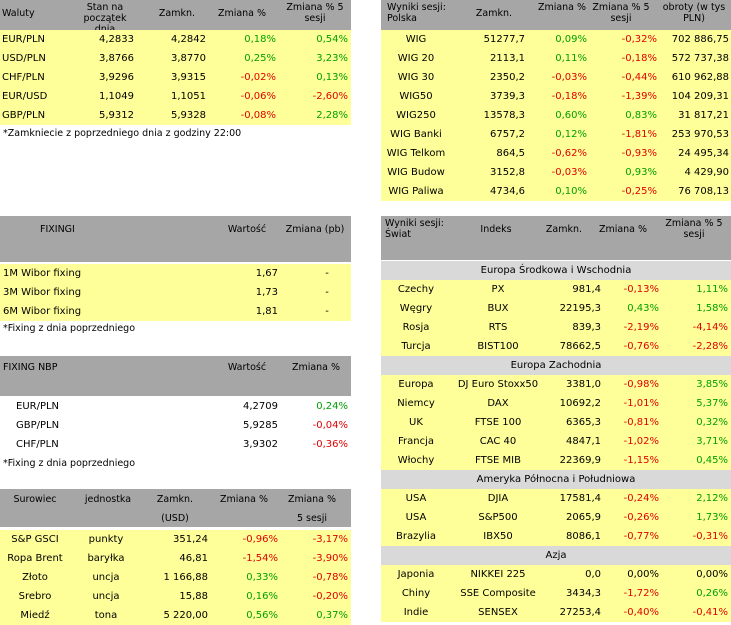 Image resolution: width=731 pixels, height=625 pixels. Describe the element at coordinates (498, 422) in the screenshot. I see `world-index-name: FTSE 100` at that location.